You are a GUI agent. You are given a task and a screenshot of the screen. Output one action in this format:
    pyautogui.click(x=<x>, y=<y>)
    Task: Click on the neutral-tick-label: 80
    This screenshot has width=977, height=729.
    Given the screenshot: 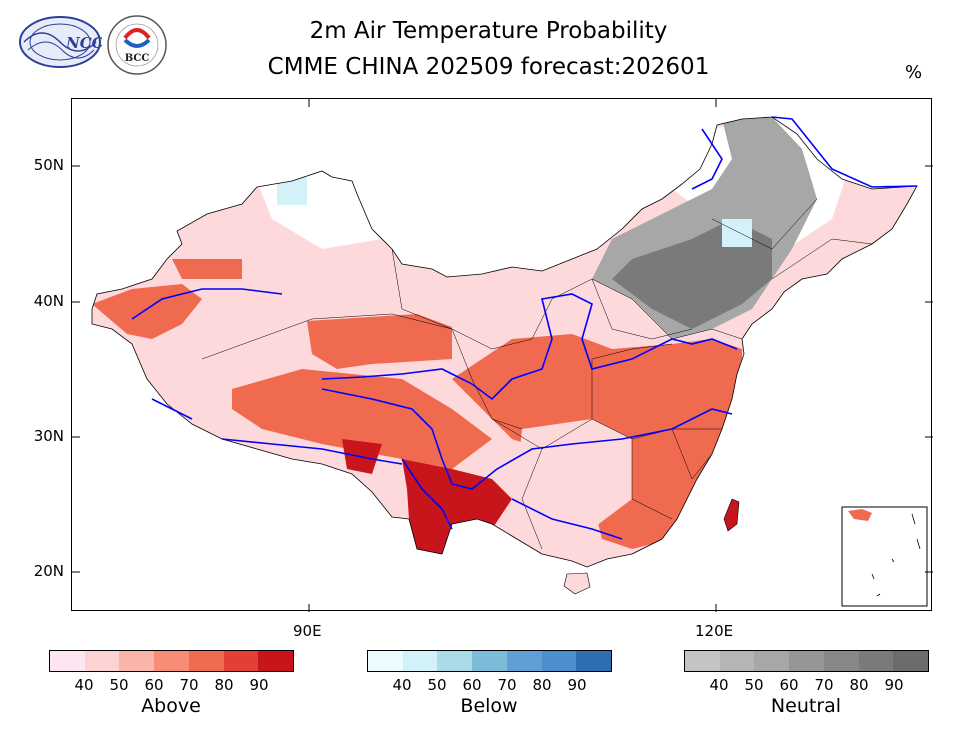 What is the action you would take?
    pyautogui.click(x=859, y=685)
    